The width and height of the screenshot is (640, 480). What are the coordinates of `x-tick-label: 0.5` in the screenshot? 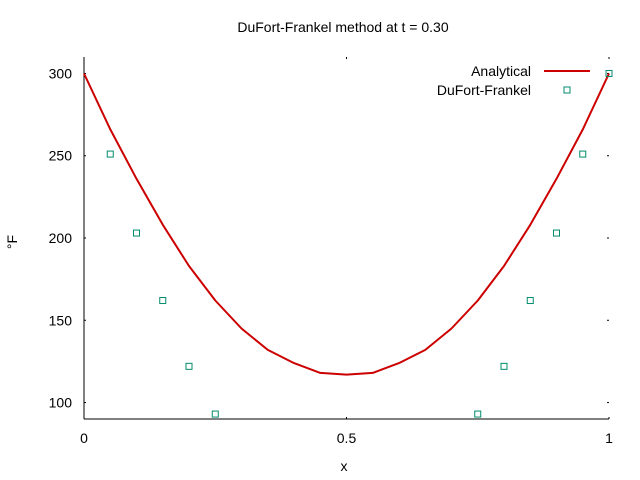 It's located at (347, 438).